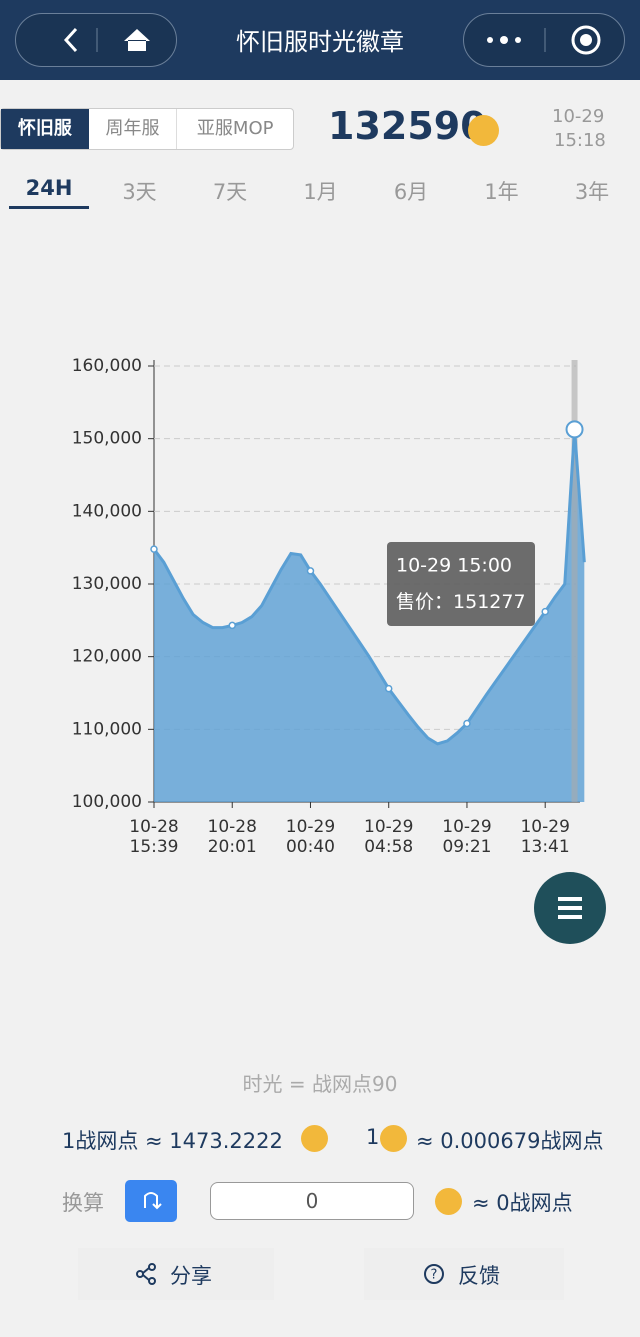 Image resolution: width=640 pixels, height=1337 pixels. I want to click on x-tick-label-line: 04:58, so click(388, 847).